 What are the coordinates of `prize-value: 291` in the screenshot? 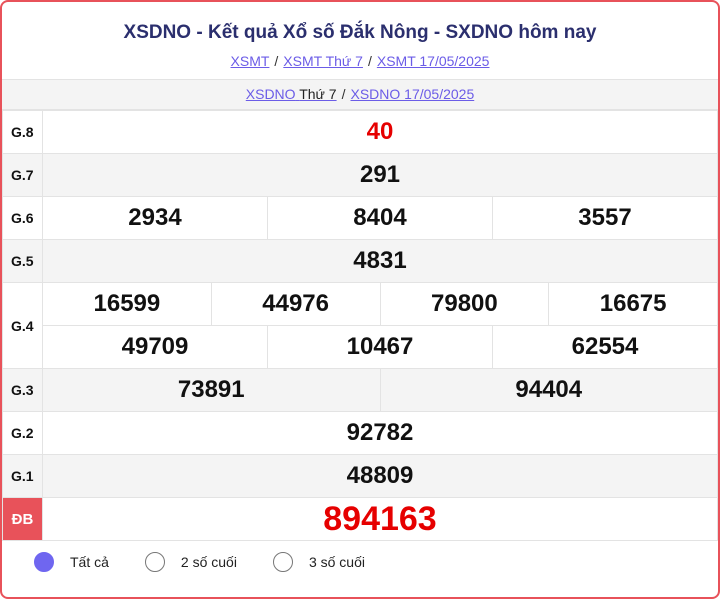 It's located at (380, 175).